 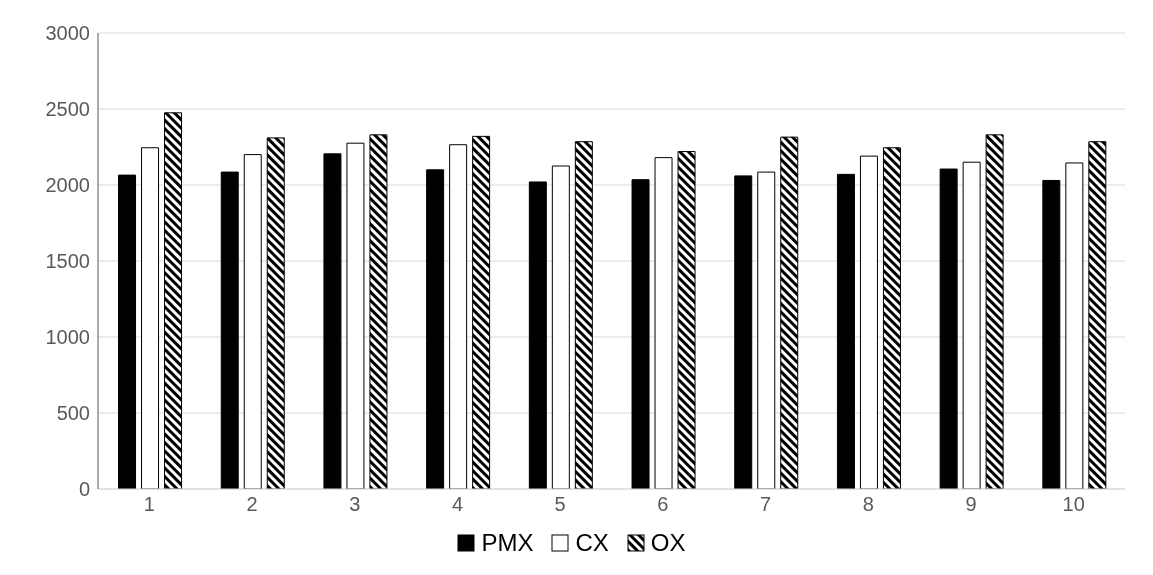 I want to click on x-tick-label: 10, so click(x=1073, y=504).